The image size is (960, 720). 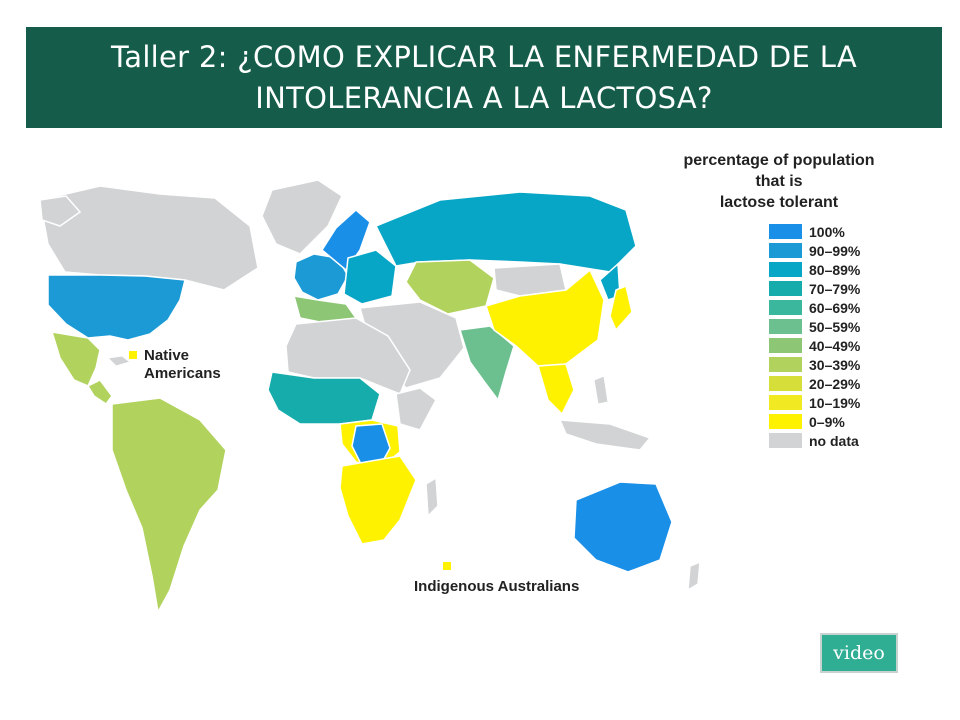 What do you see at coordinates (450, 287) in the screenshot?
I see `central-asia` at bounding box center [450, 287].